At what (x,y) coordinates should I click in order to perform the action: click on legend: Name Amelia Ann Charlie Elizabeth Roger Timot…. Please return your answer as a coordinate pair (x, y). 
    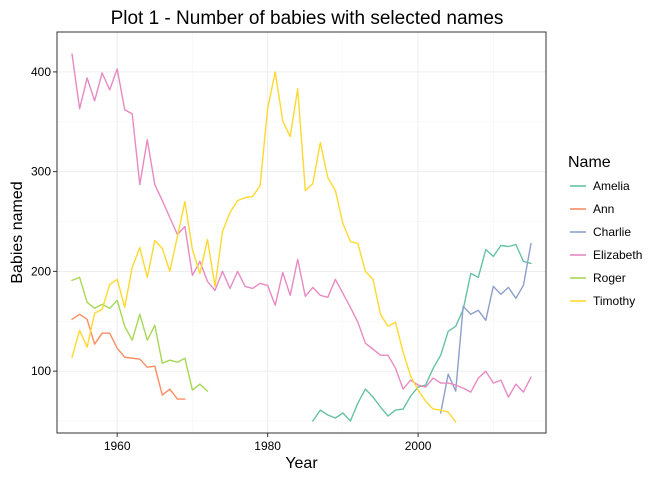
    Looking at the image, I should click on (605, 231).